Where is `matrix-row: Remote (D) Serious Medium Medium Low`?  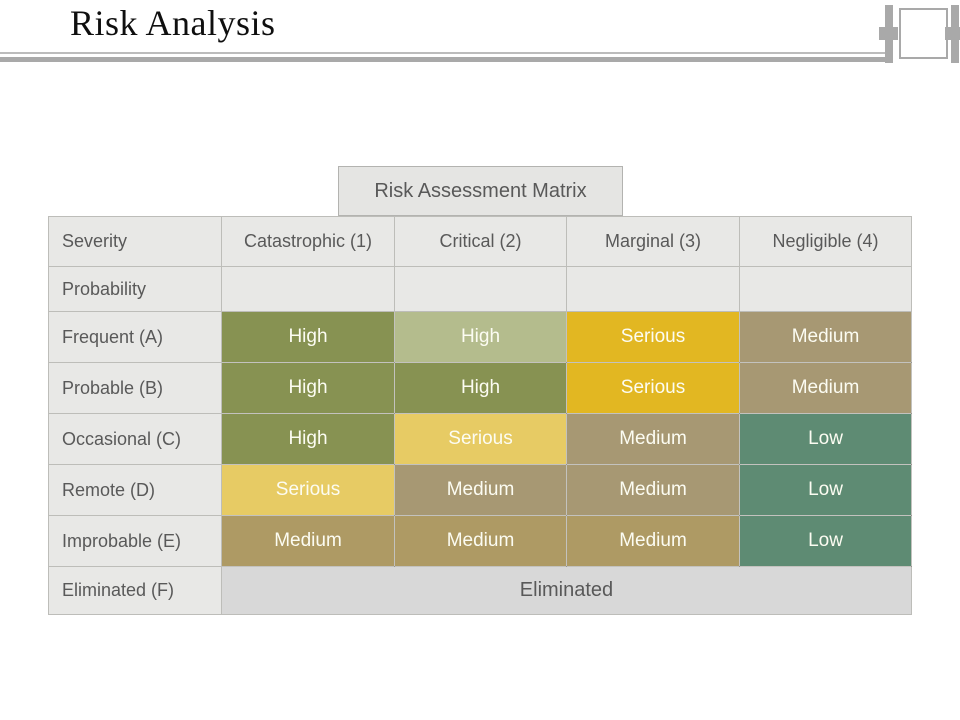 matrix-row: Remote (D) Serious Medium Medium Low is located at coordinates (480, 490).